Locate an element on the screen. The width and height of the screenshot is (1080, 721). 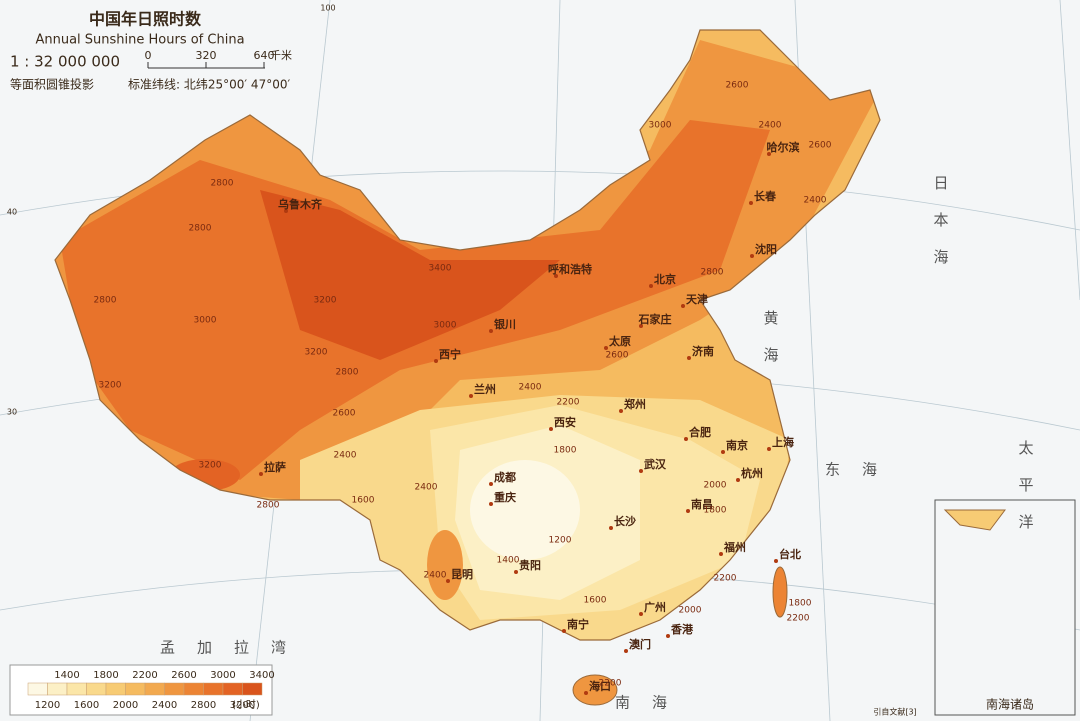
city-label: 乌鲁木齐 is located at coordinates (300, 204).